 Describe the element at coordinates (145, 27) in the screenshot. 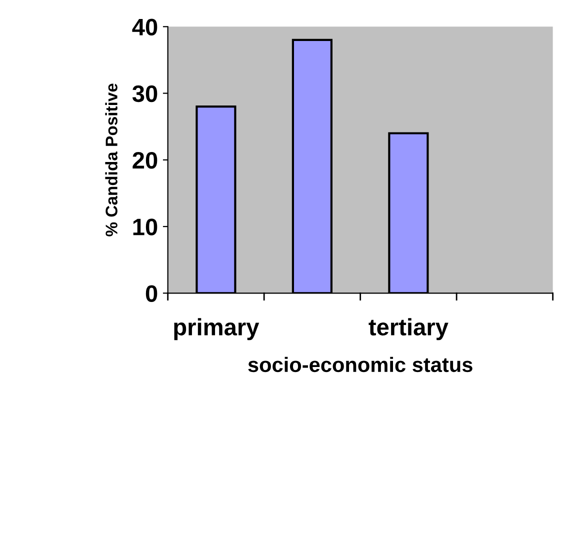

I see `y-tick-label: 40` at that location.